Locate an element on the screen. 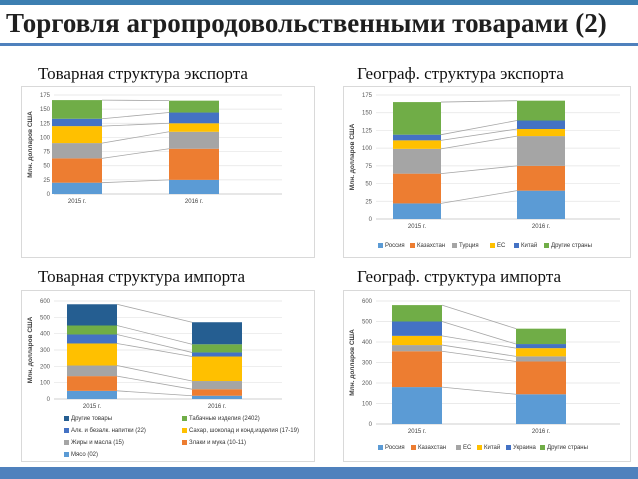 The height and width of the screenshot is (479, 638). legend-label: Турция is located at coordinates (469, 246).